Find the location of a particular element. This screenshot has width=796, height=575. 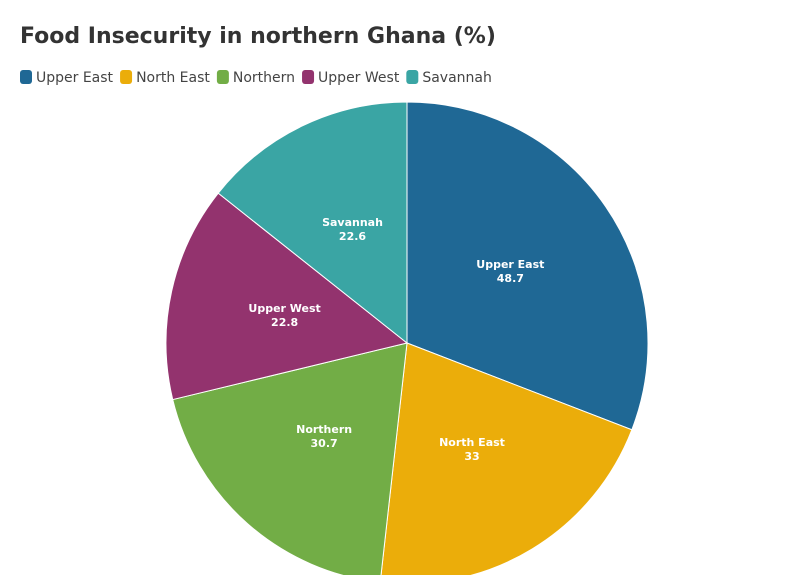

legend-label: Savannah is located at coordinates (457, 78).